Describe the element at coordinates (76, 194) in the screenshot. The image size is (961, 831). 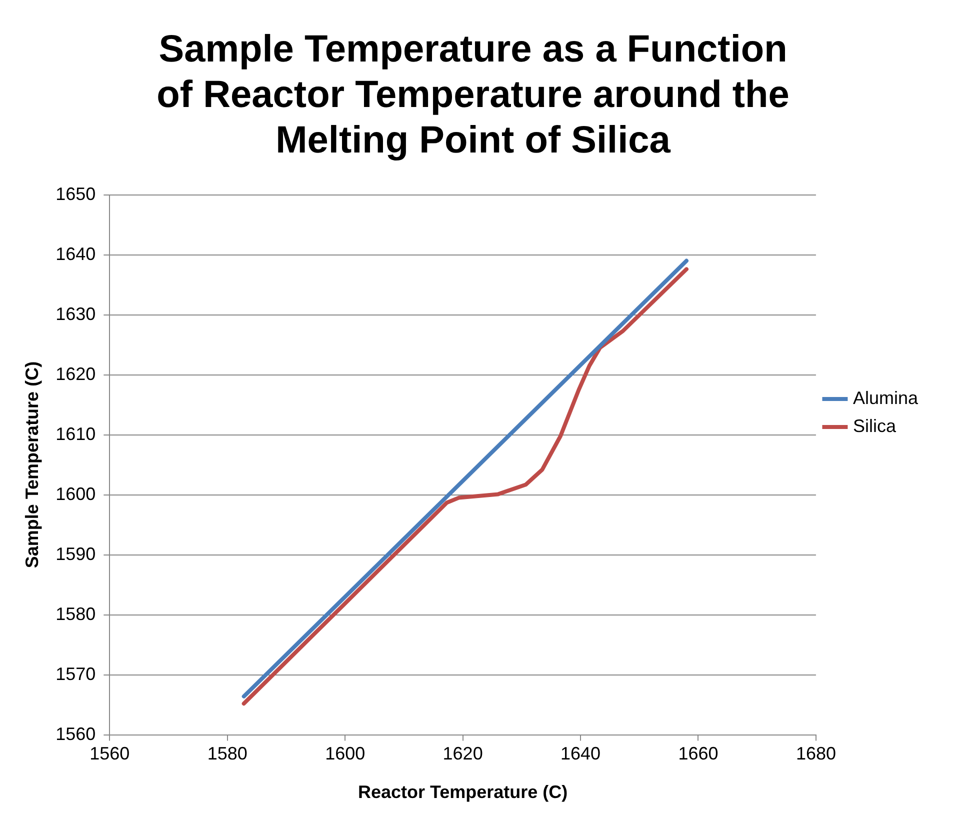
I see `y-tick-label: 1650` at that location.